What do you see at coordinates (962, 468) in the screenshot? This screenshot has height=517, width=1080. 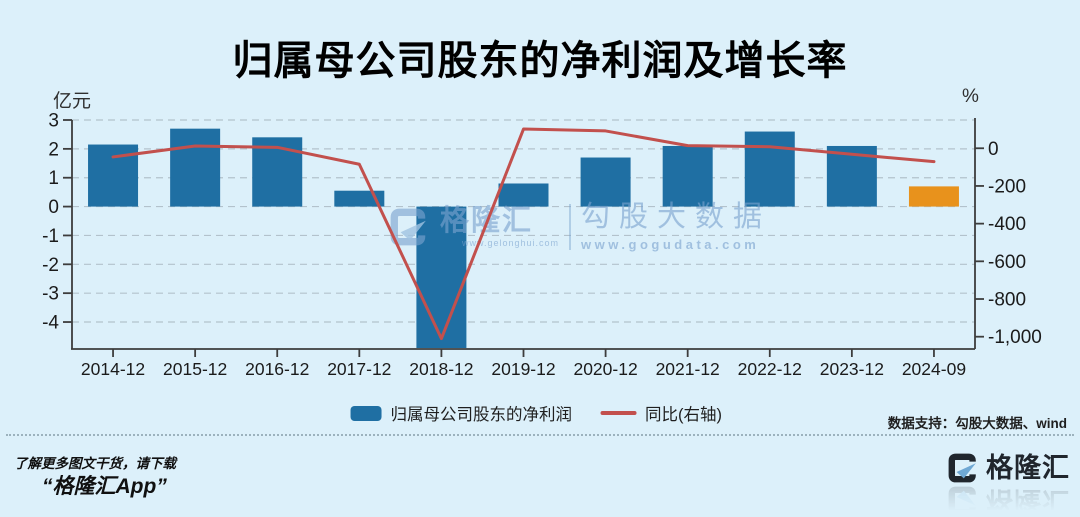 I see `gelonghui-logo-icon` at bounding box center [962, 468].